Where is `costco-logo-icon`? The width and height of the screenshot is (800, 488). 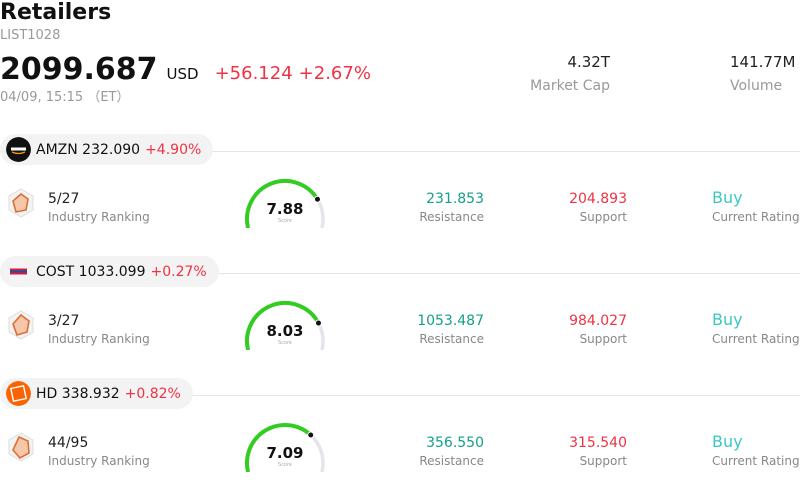
costco-logo-icon is located at coordinates (18, 271).